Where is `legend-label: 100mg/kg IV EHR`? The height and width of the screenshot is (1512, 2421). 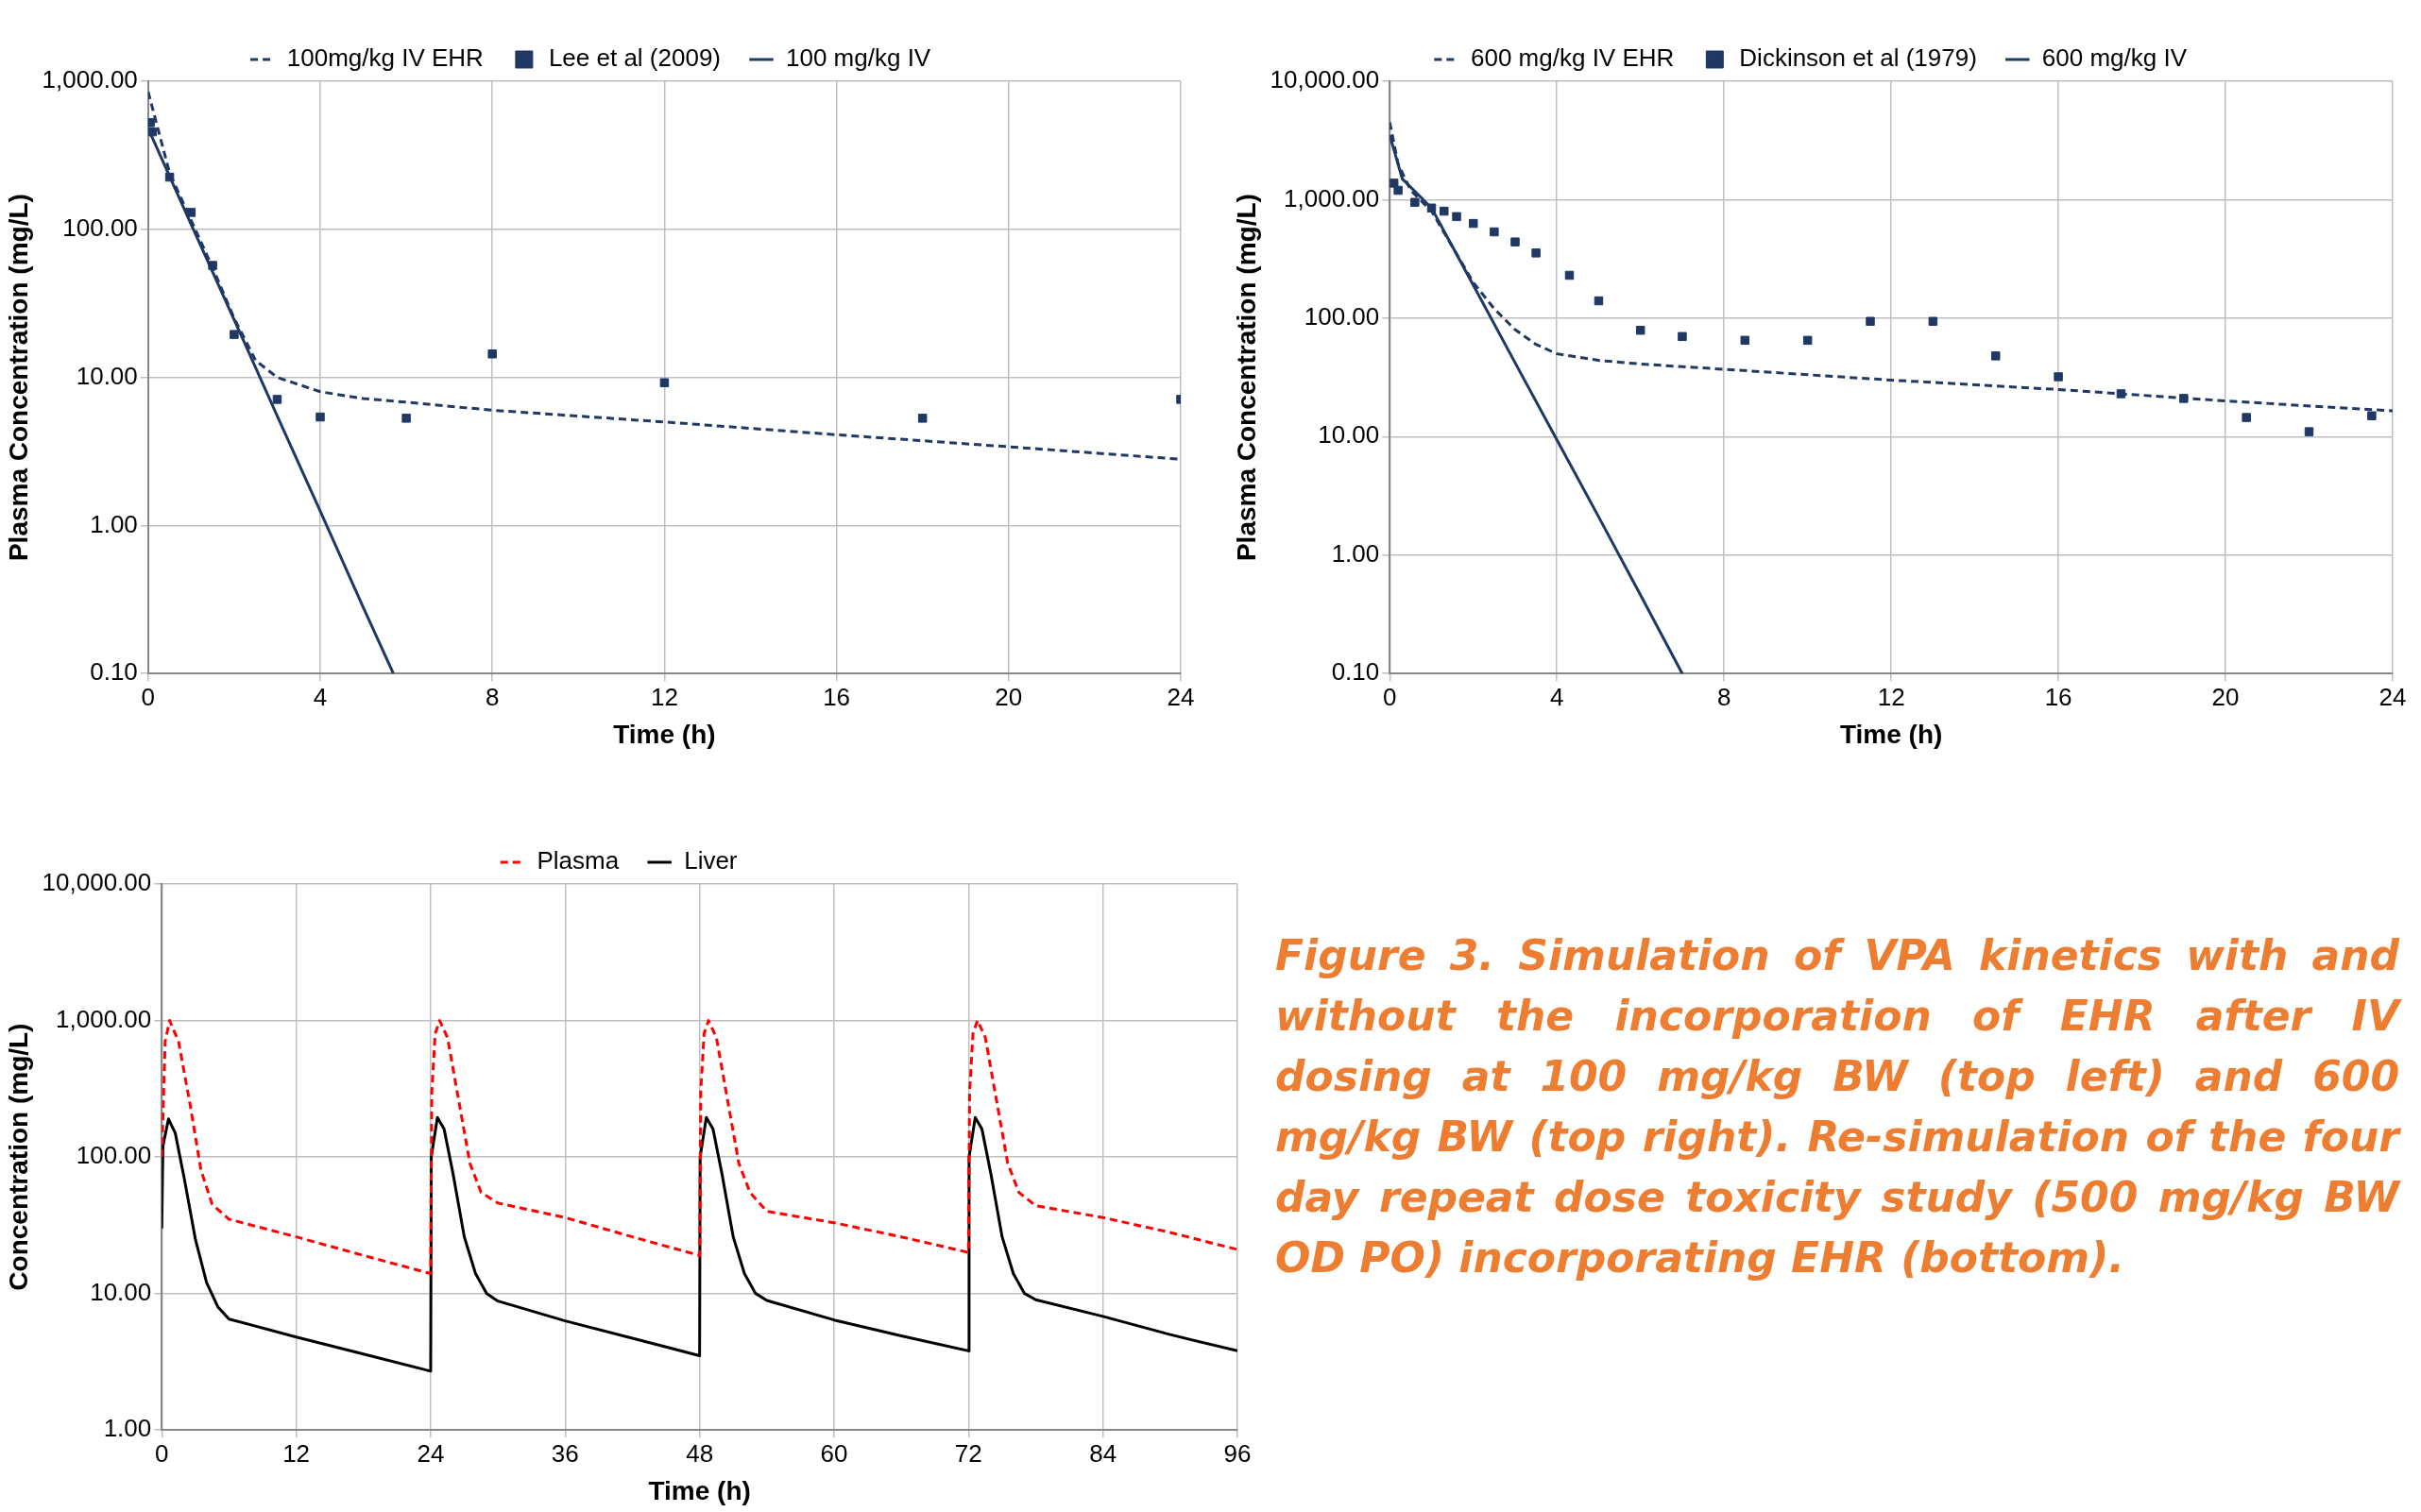
legend-label: 100mg/kg IV EHR is located at coordinates (385, 58).